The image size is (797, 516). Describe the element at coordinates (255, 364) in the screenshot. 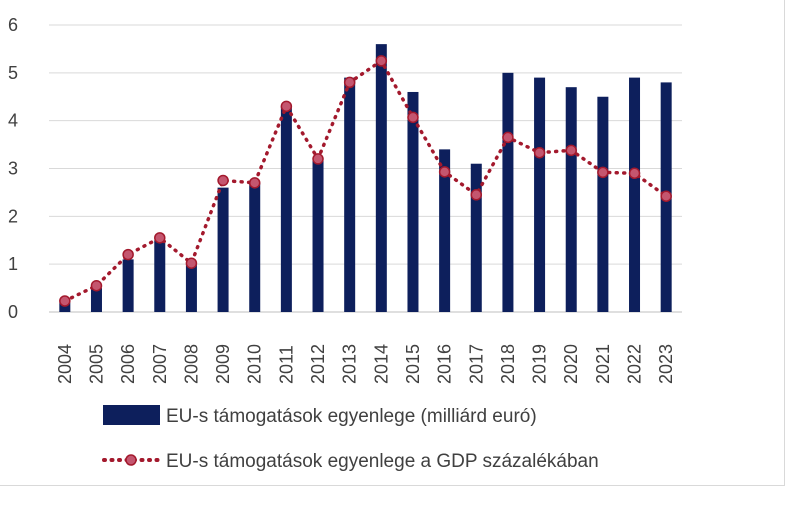

I see `x-tick-label-2010: 2010` at that location.